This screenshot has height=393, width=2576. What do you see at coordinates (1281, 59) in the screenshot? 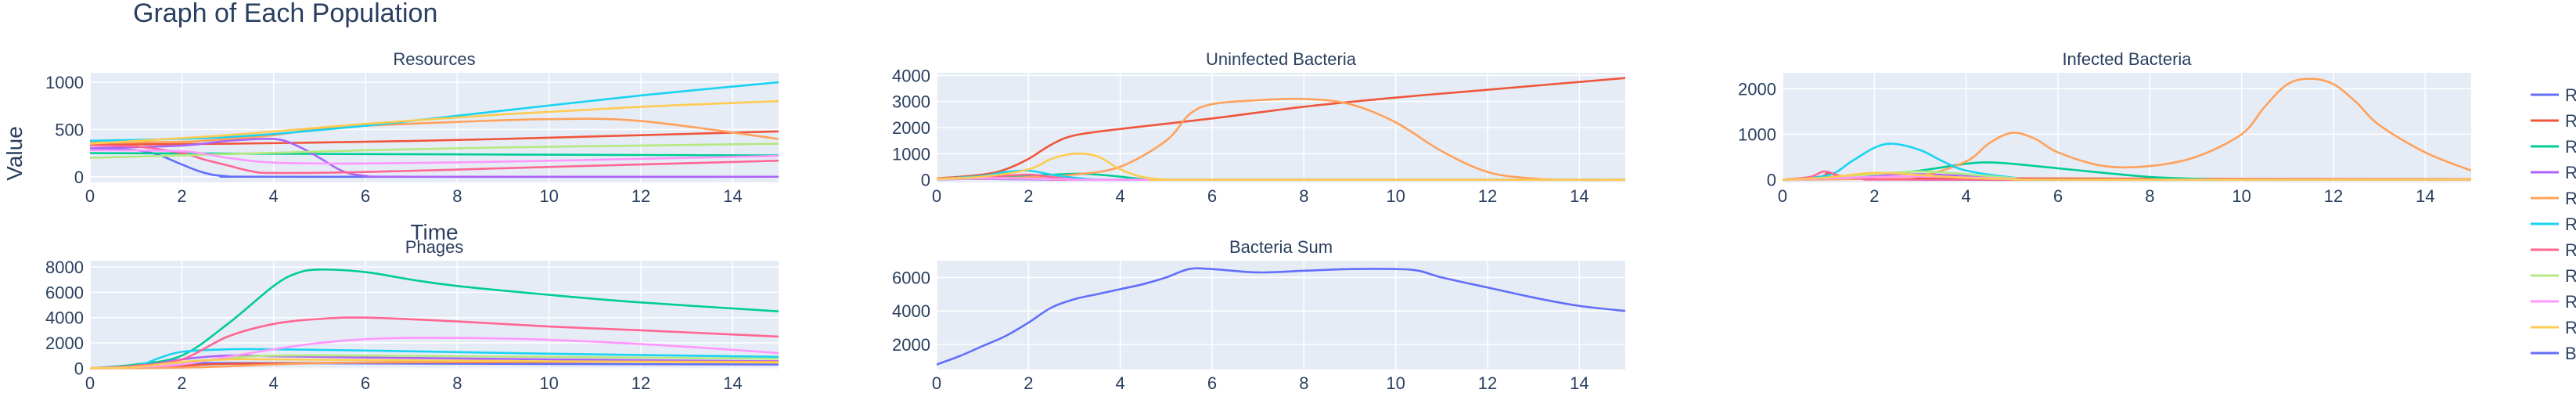
I see `subplot-uninfected-bacteria-title: Uninfected Bacteria` at bounding box center [1281, 59].